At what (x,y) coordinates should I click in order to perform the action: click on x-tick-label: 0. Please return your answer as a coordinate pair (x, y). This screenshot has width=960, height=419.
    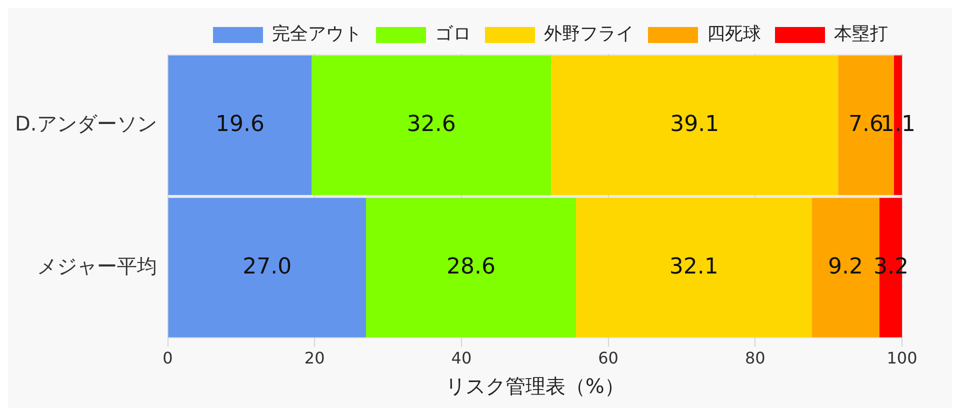
    Looking at the image, I should click on (167, 358).